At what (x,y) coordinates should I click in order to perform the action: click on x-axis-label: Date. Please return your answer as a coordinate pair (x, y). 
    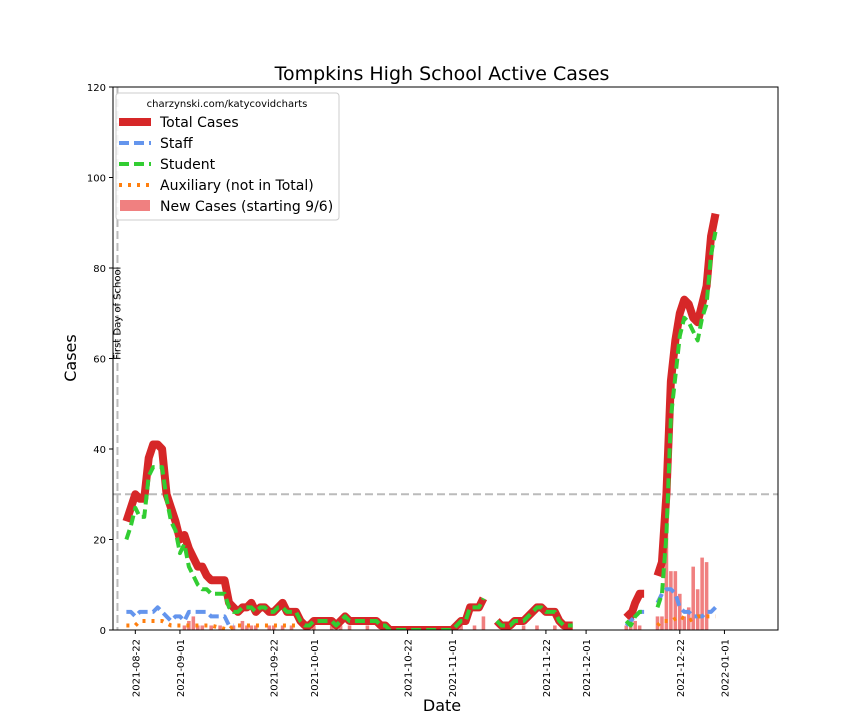
    Looking at the image, I should click on (442, 705).